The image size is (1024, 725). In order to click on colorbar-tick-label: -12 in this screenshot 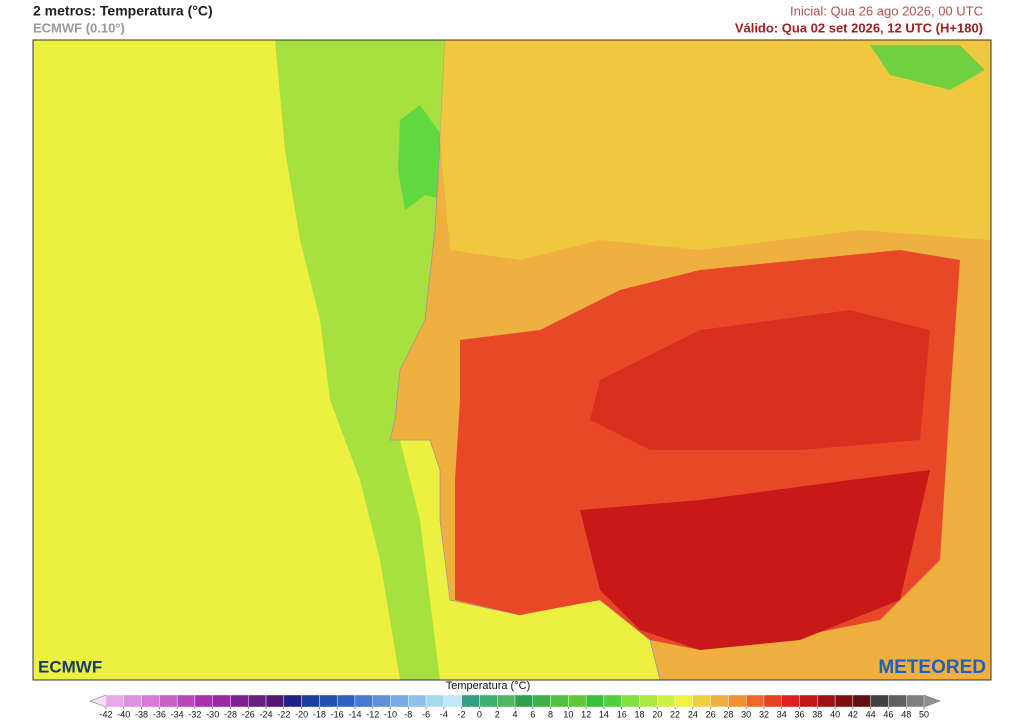, I will do `click(372, 714)`.